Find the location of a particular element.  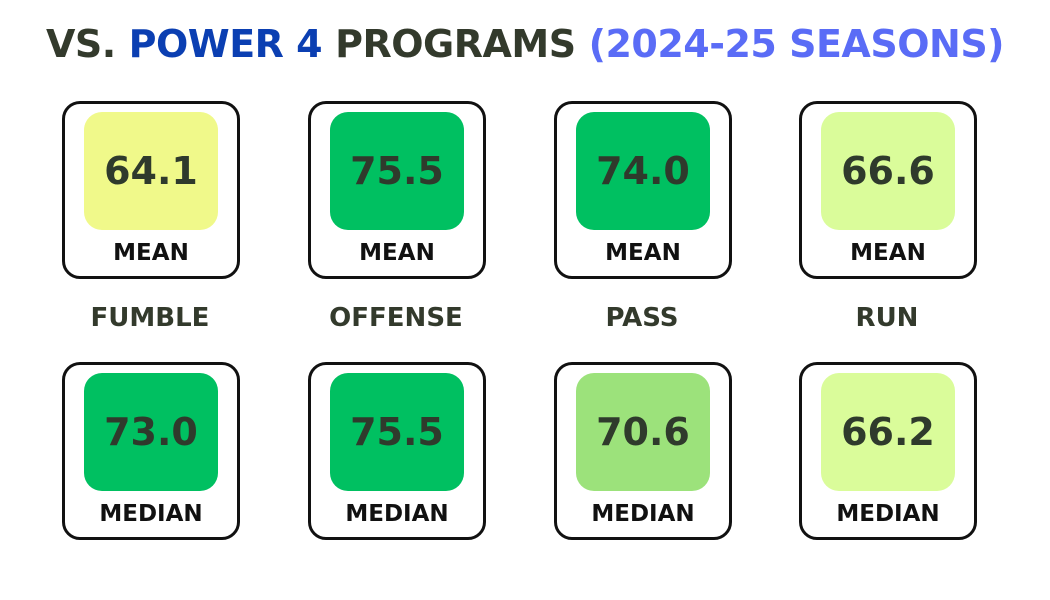

value-box: 70.6 is located at coordinates (643, 432).